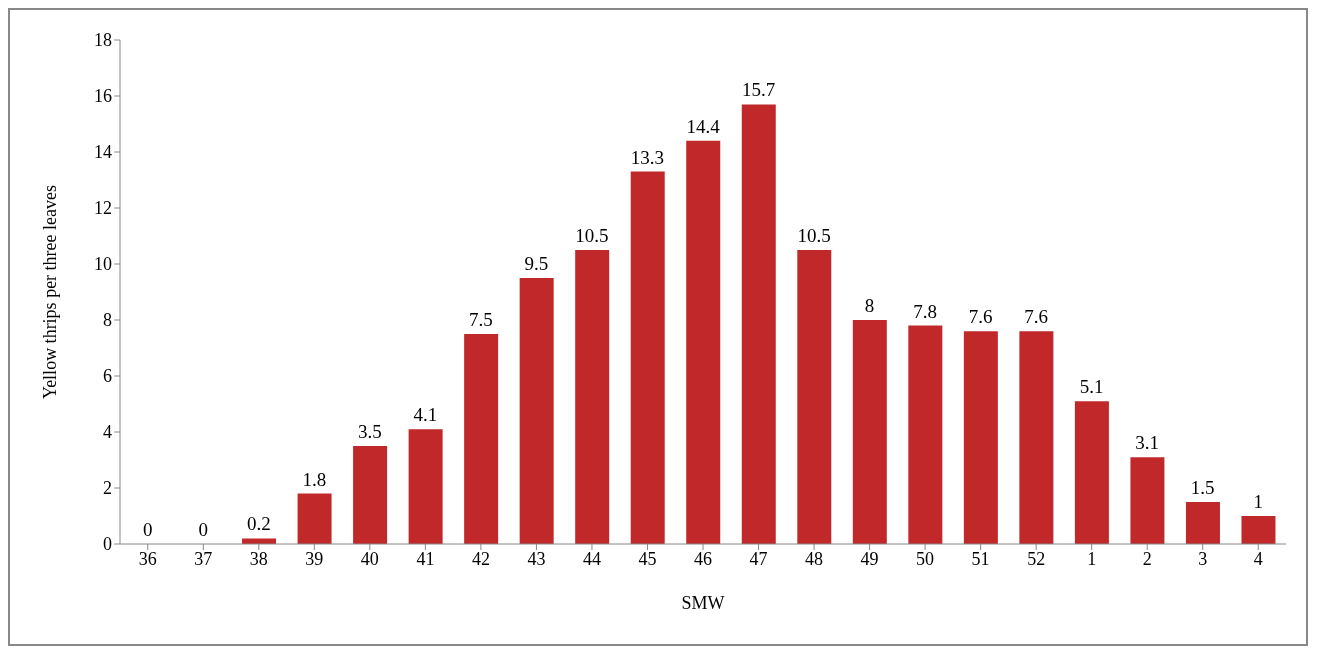 Image resolution: width=1319 pixels, height=656 pixels. What do you see at coordinates (50, 292) in the screenshot?
I see `y-axis-title: Yellow thrips per three leaves` at bounding box center [50, 292].